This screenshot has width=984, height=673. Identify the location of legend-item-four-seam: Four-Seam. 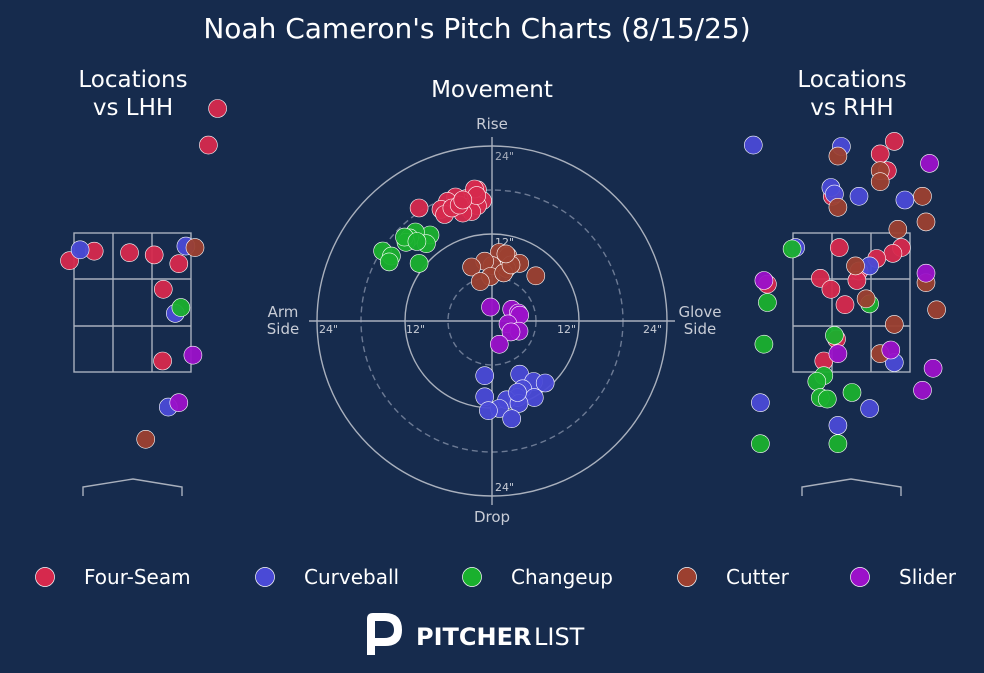
(113, 577).